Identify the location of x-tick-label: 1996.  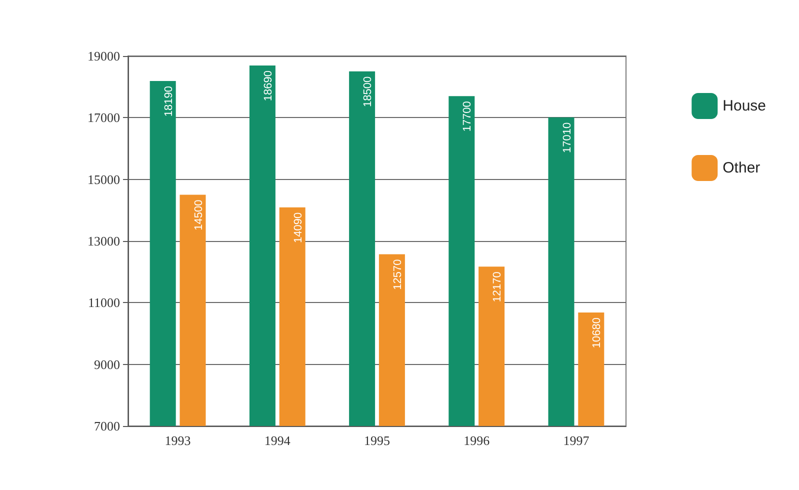
(477, 440).